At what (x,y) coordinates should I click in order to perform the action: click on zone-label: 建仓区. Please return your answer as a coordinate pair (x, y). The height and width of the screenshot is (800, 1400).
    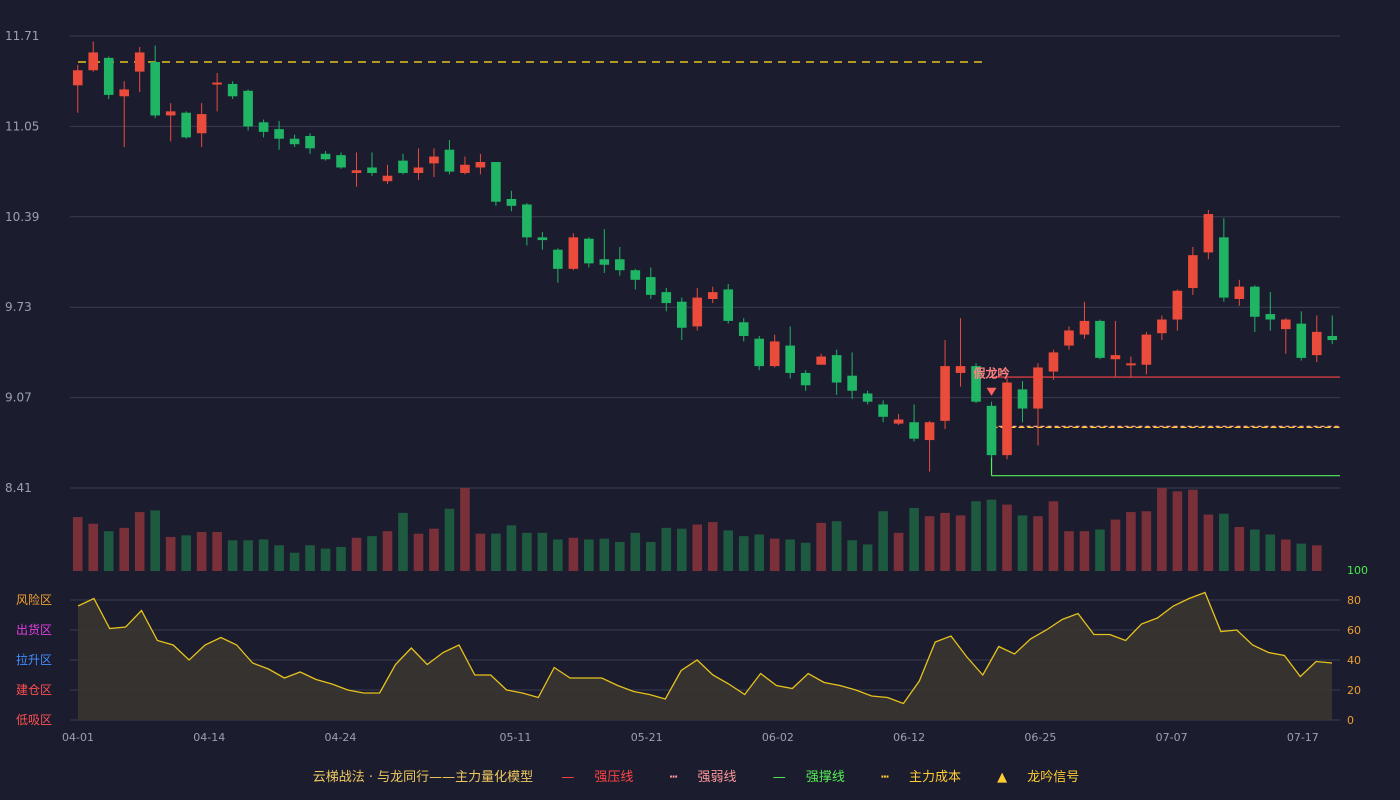
    Looking at the image, I should click on (34, 690).